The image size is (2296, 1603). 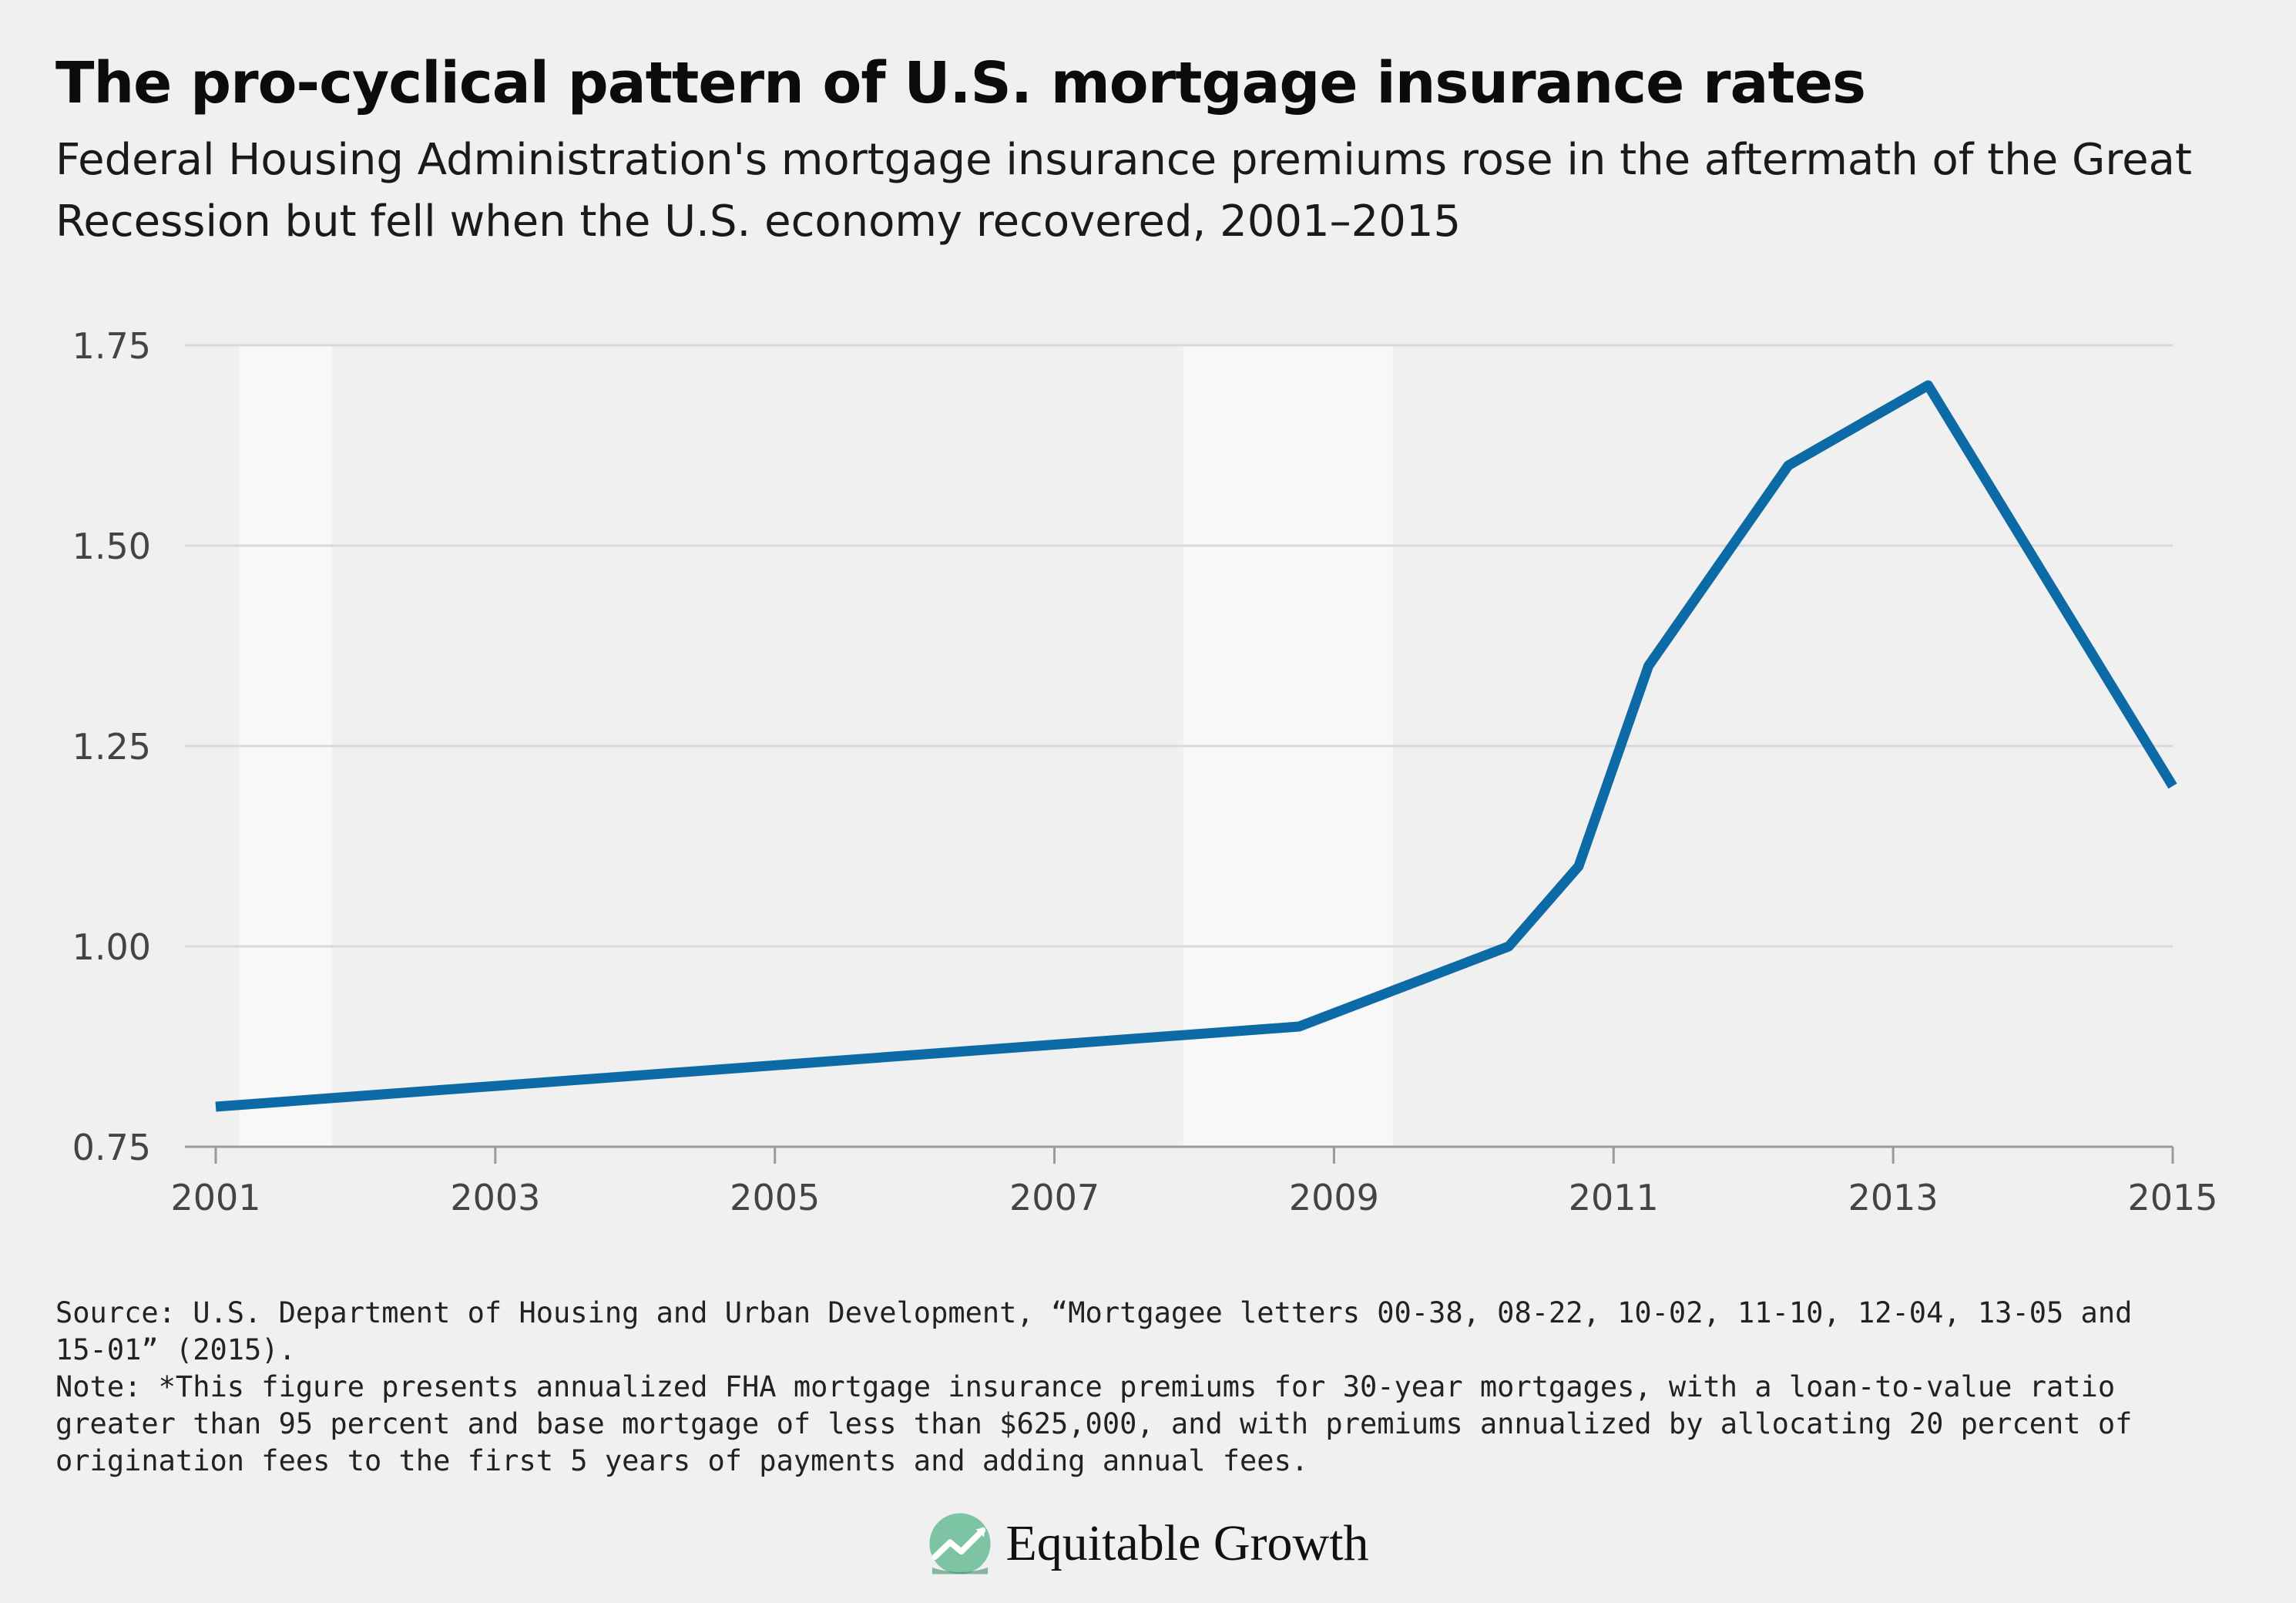 I want to click on brand-name: Equitable Growth, so click(x=1187, y=1543).